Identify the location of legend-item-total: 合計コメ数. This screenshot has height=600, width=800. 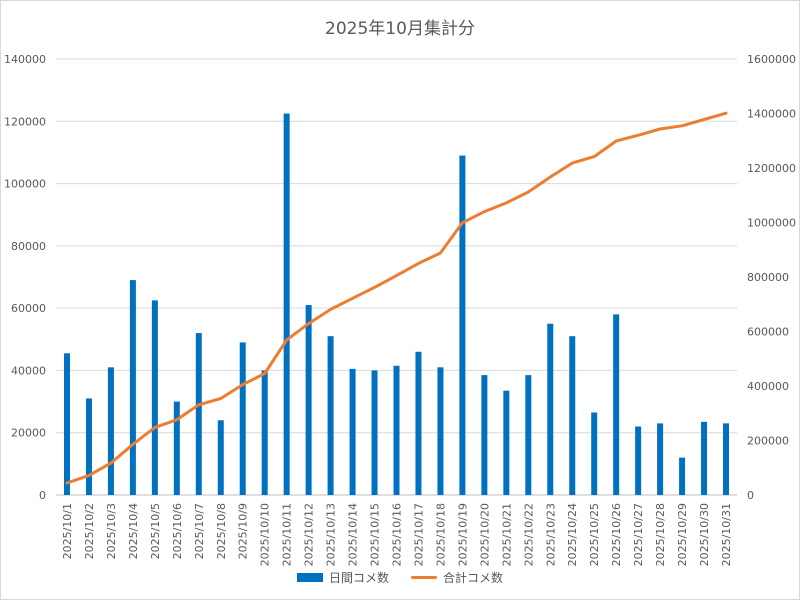
(457, 577).